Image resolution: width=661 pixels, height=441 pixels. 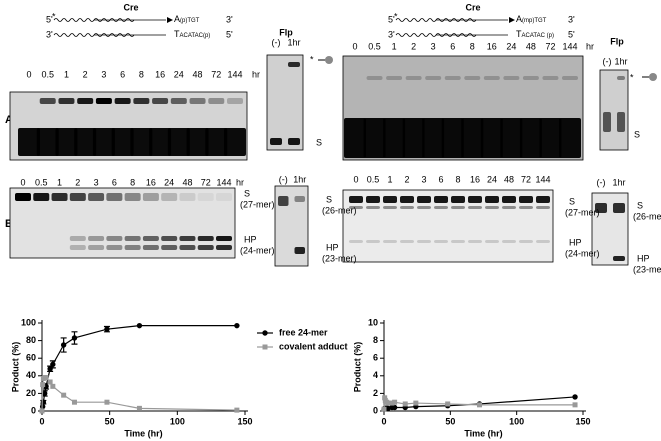 What do you see at coordinates (265, 347) in the screenshot?
I see `legend-marker` at bounding box center [265, 347].